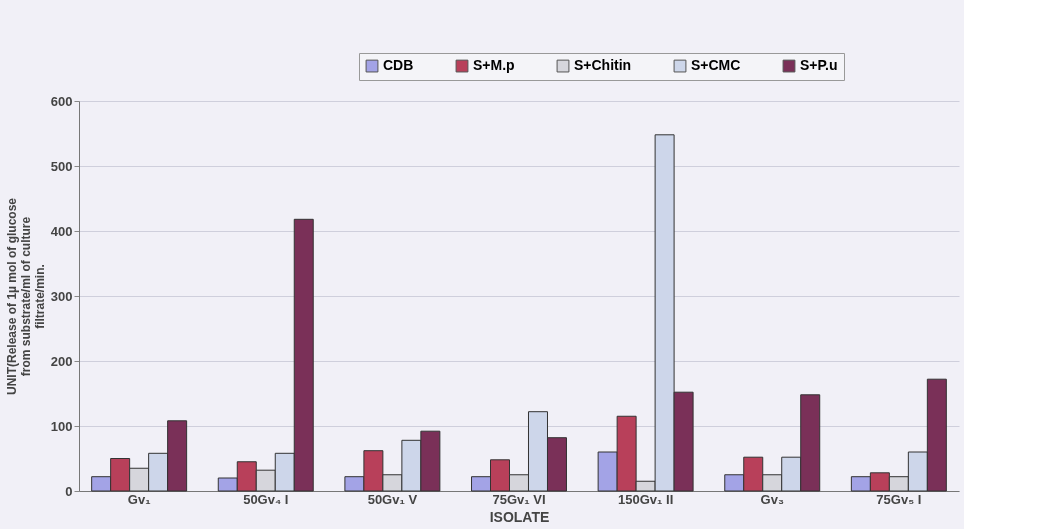 Image resolution: width=1057 pixels, height=532 pixels. Describe the element at coordinates (25, 296) in the screenshot. I see `y-axis-title: UNIT(Release of 1µ mol of glucose from substrate/ml of culture filtrate/min.` at that location.